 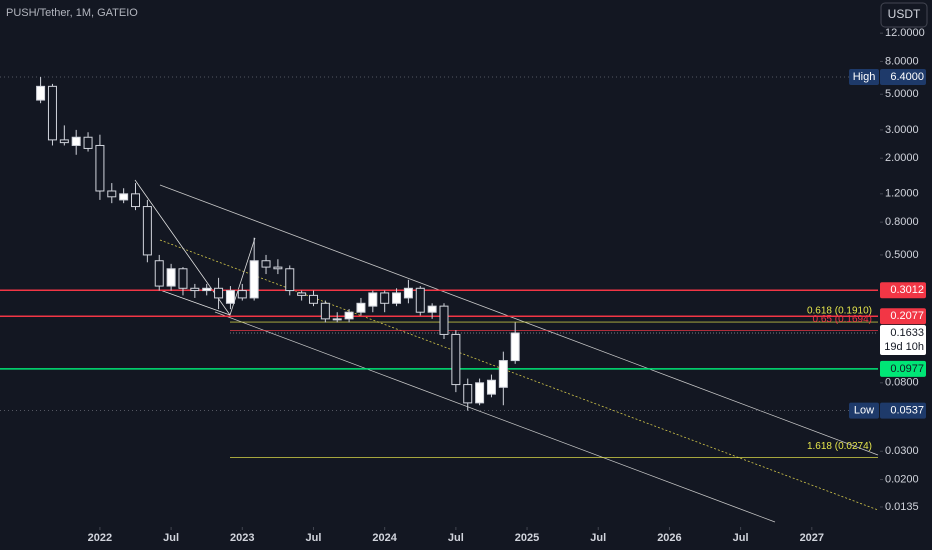 What do you see at coordinates (902, 255) in the screenshot?
I see `y-tick-label: 0.5000` at bounding box center [902, 255].